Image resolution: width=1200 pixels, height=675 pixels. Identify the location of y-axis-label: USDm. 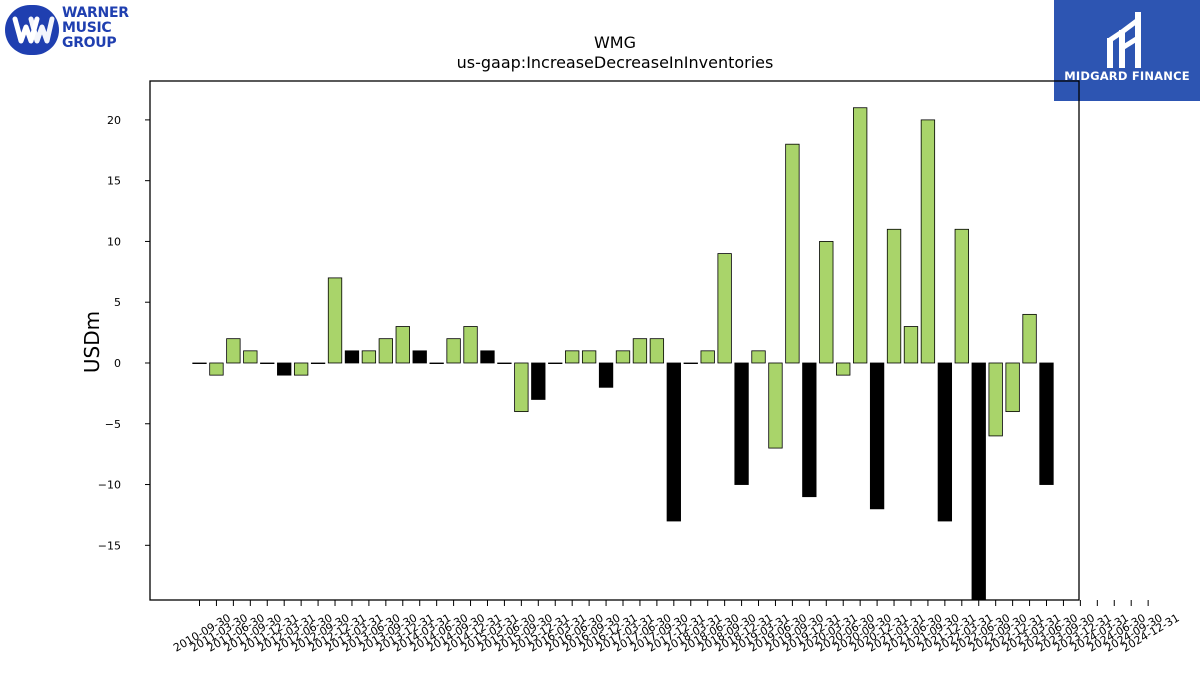
(92, 342).